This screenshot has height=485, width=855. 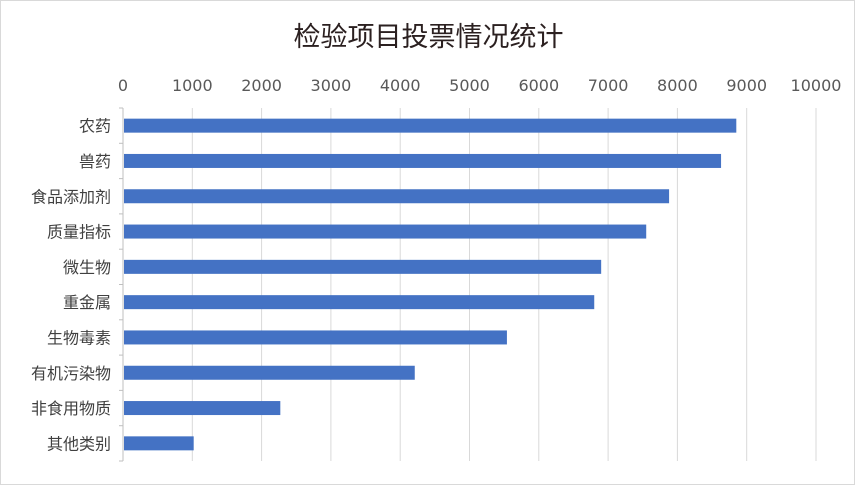 I want to click on category-label-4: 微生物, so click(x=87, y=267).